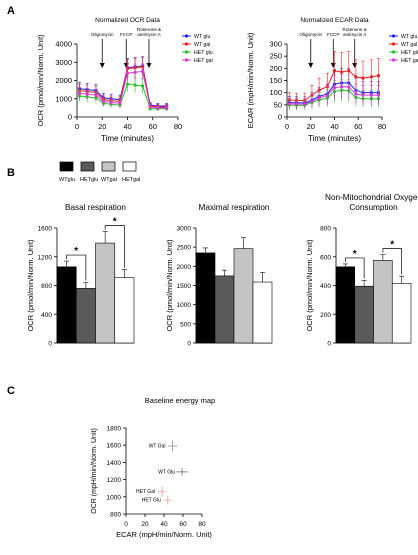  I want to click on chart-title: Normalized ECAR Data, so click(334, 20).